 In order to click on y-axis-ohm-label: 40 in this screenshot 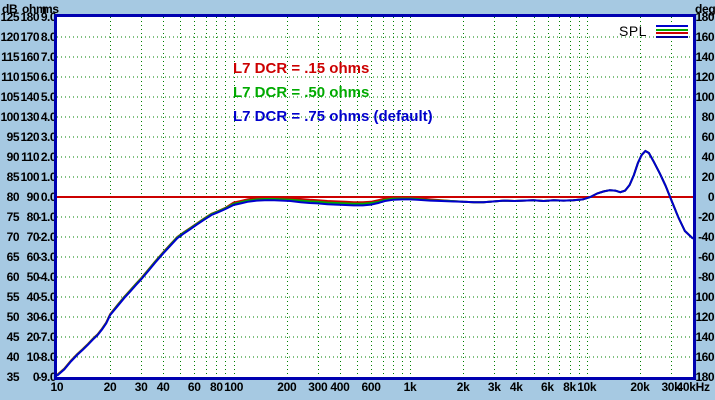, I will do `click(33, 297)`.